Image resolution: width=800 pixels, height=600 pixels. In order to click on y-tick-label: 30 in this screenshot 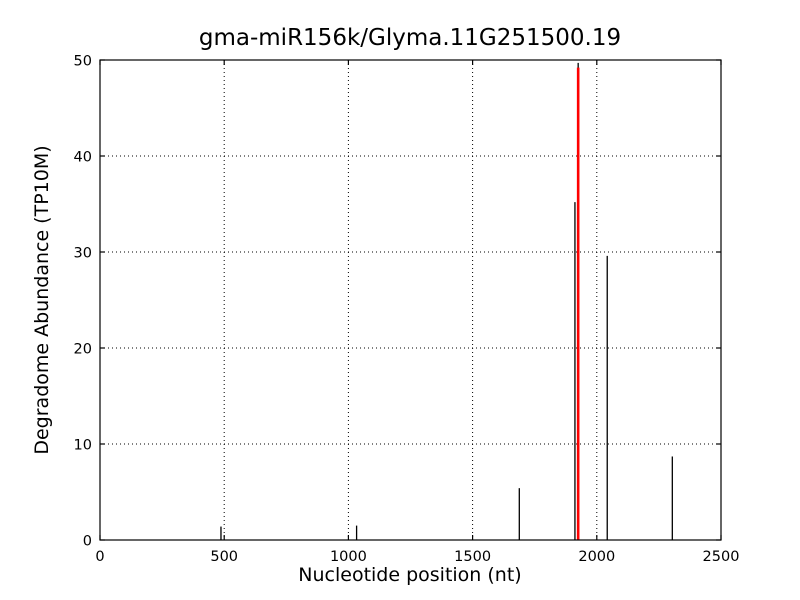, I will do `click(83, 254)`.